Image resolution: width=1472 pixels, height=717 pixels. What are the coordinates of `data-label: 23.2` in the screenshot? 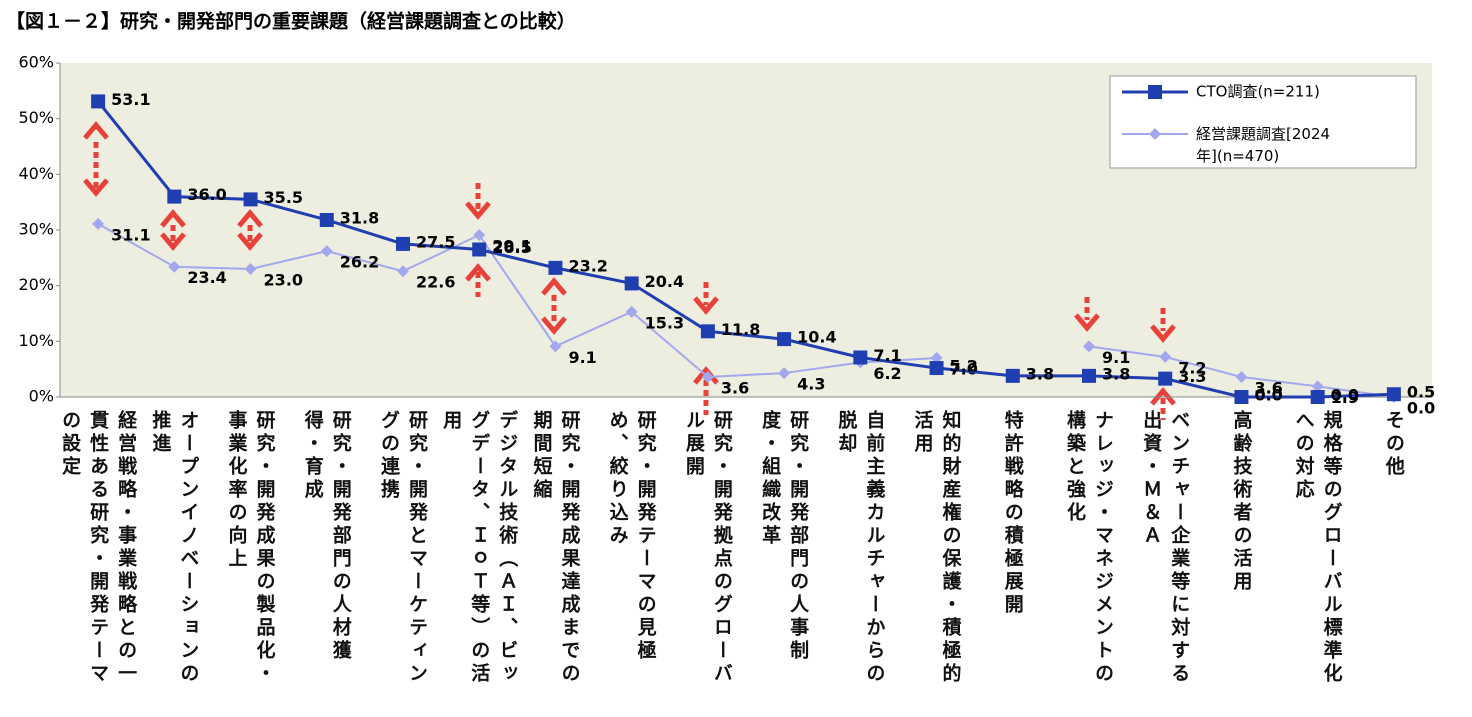 It's located at (587, 265).